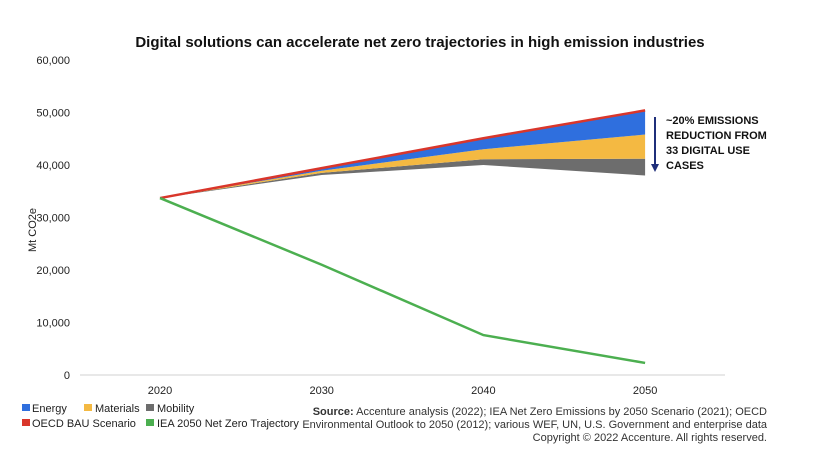  Describe the element at coordinates (49, 409) in the screenshot. I see `legend-energy: Energy` at that location.